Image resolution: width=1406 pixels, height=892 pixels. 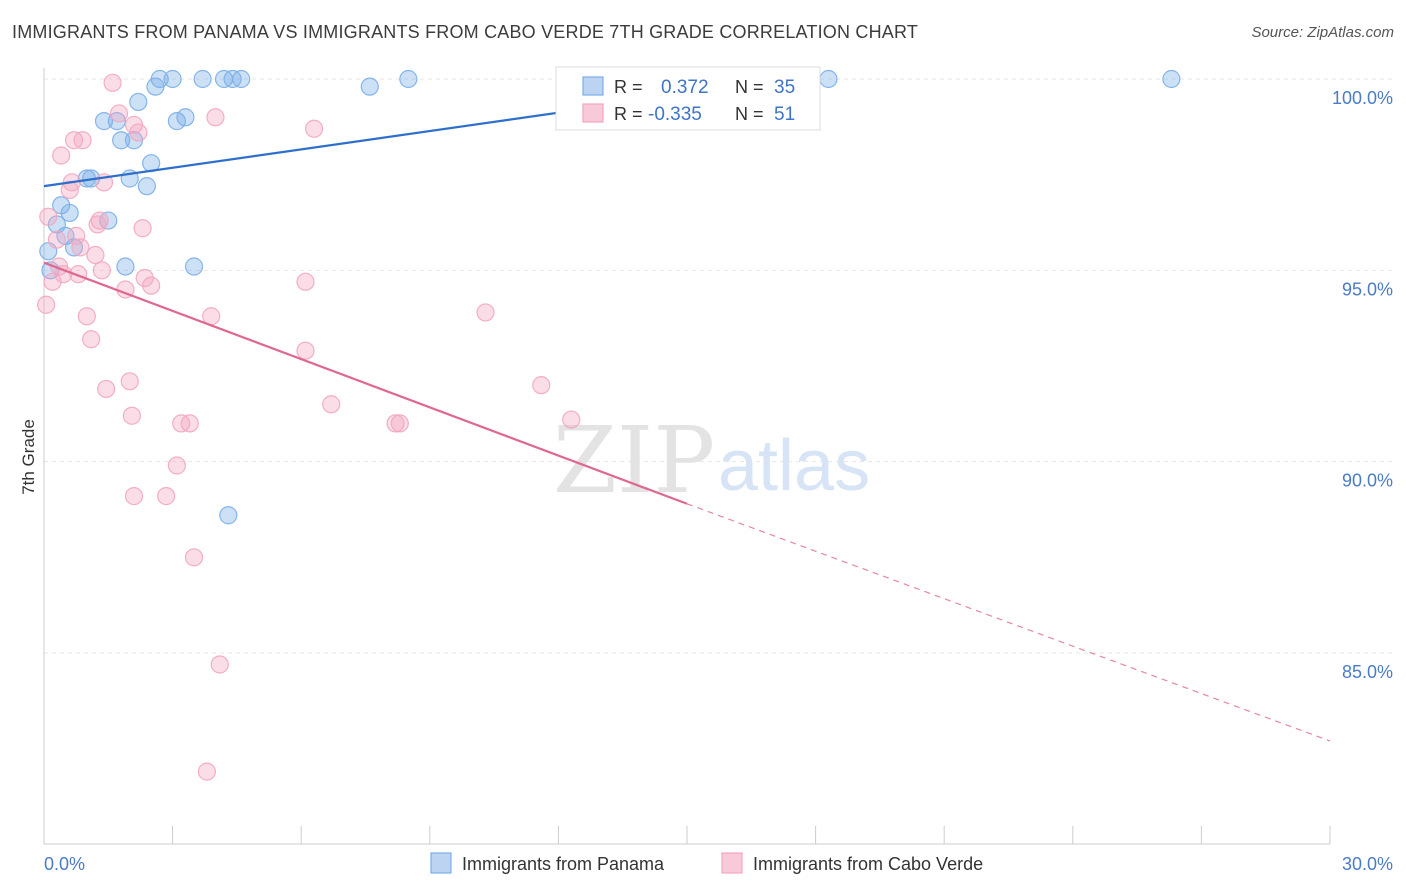 I want to click on legend-r-value-1: 0.372, so click(x=685, y=87).